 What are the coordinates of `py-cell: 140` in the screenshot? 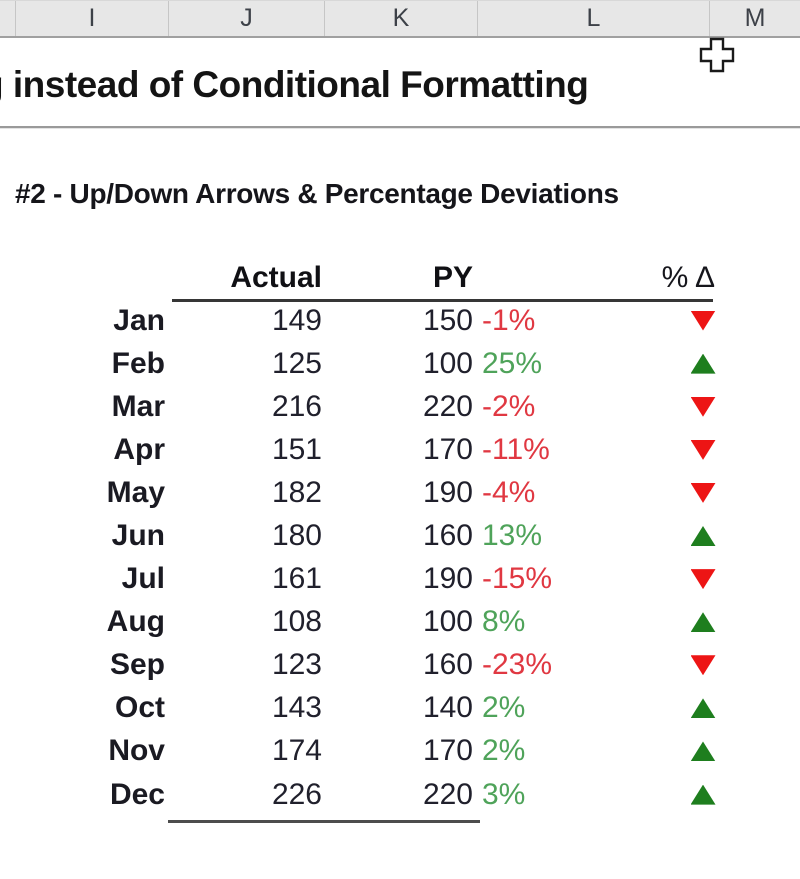 It's located at (447, 708).